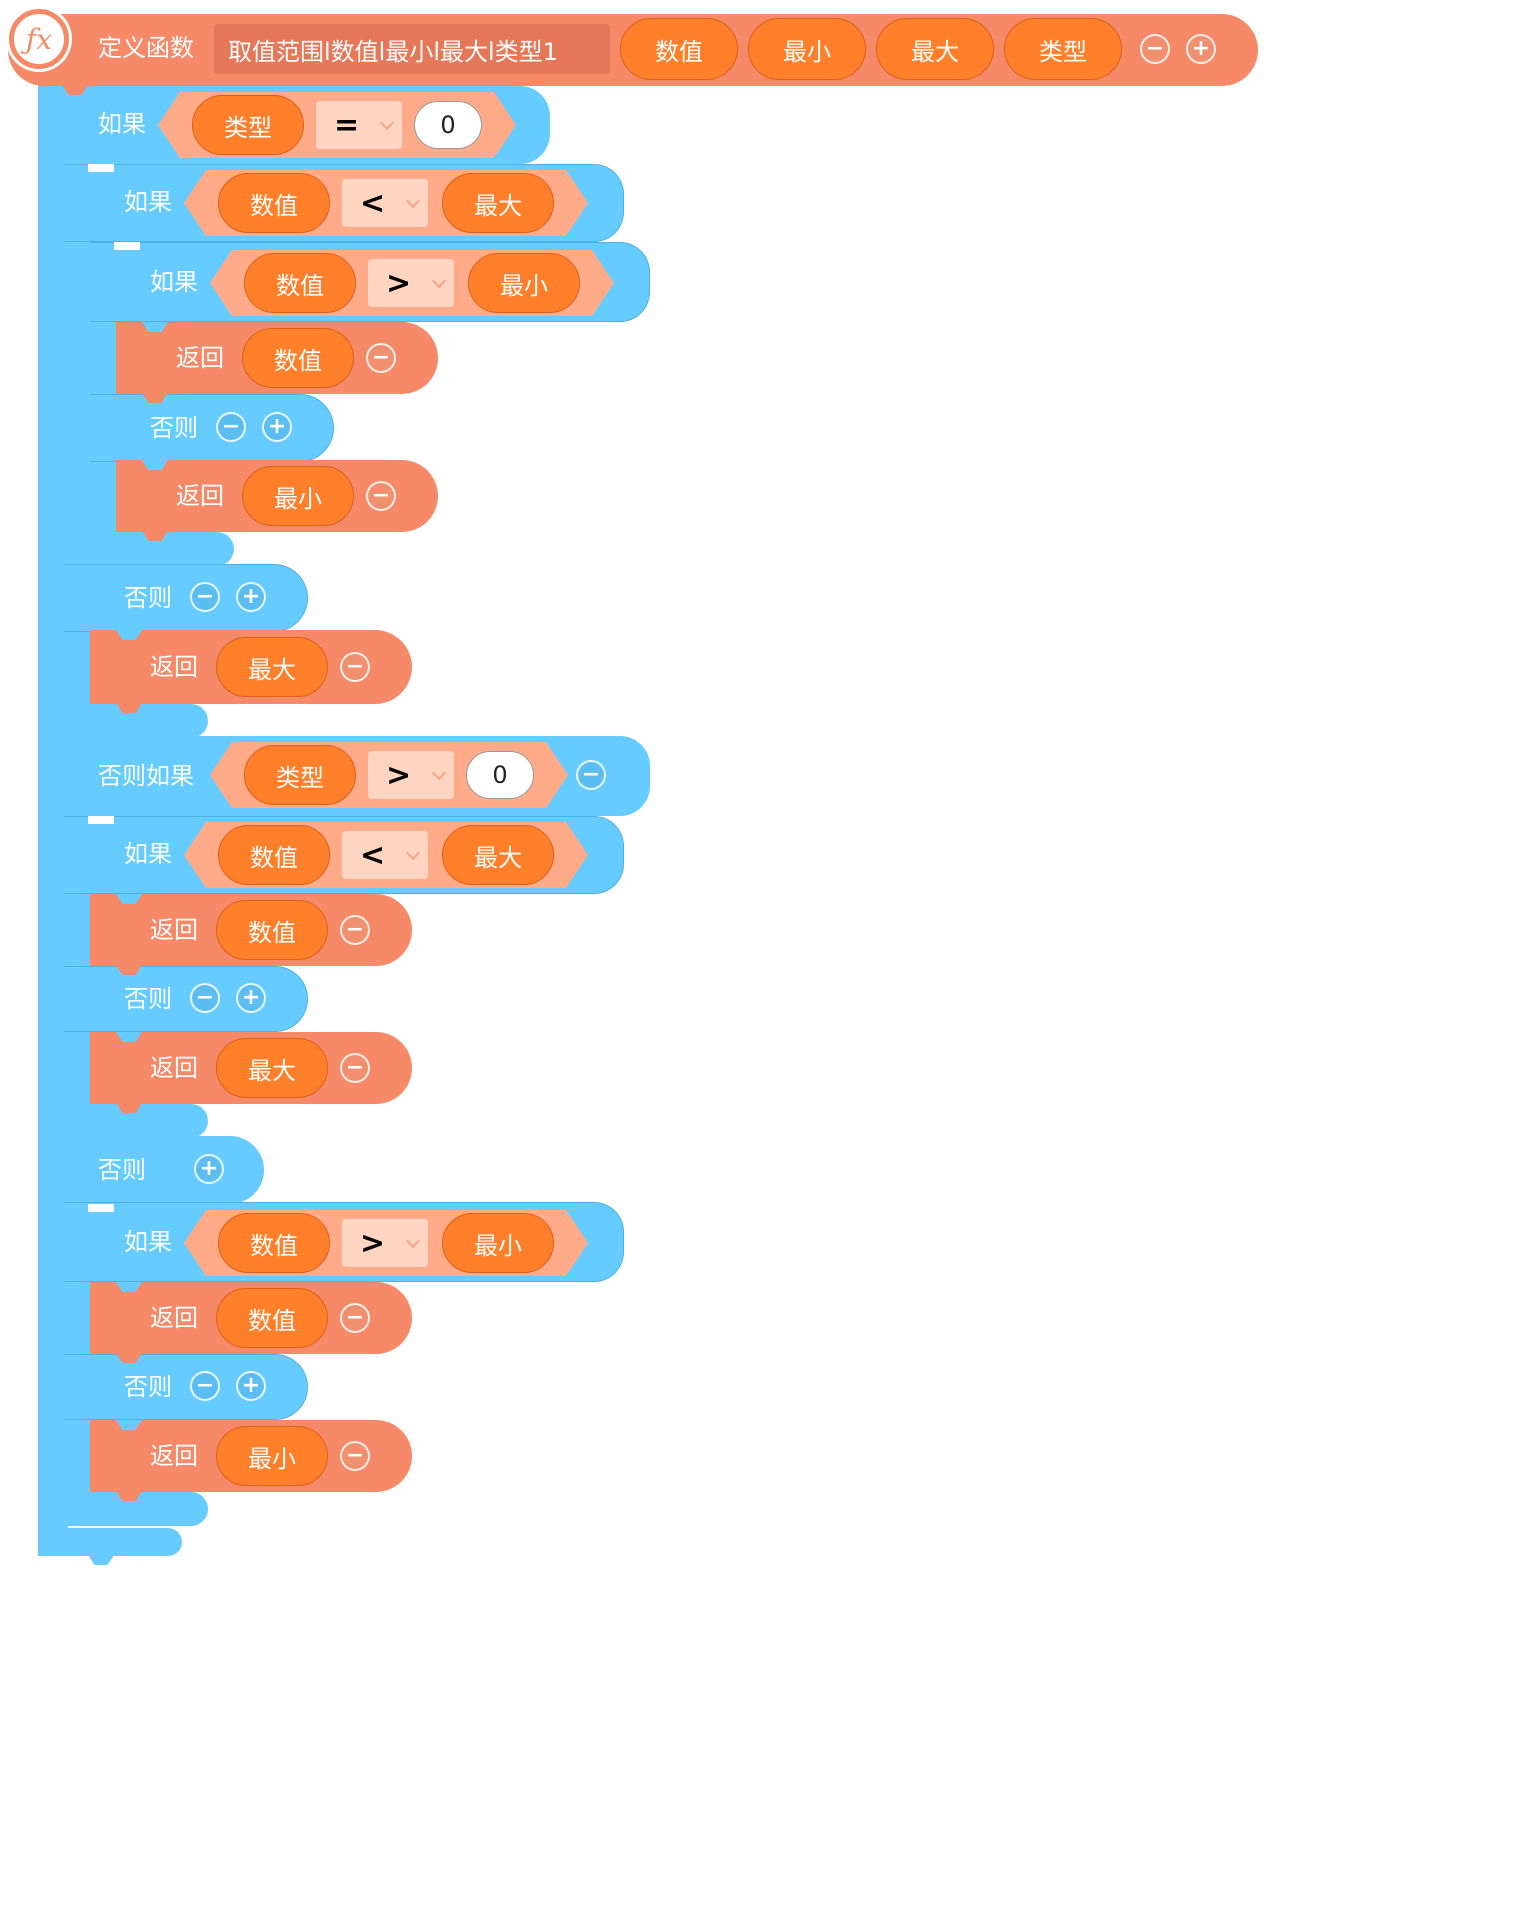 The image size is (1532, 1908). I want to click on param-pill-min: 最小, so click(807, 49).